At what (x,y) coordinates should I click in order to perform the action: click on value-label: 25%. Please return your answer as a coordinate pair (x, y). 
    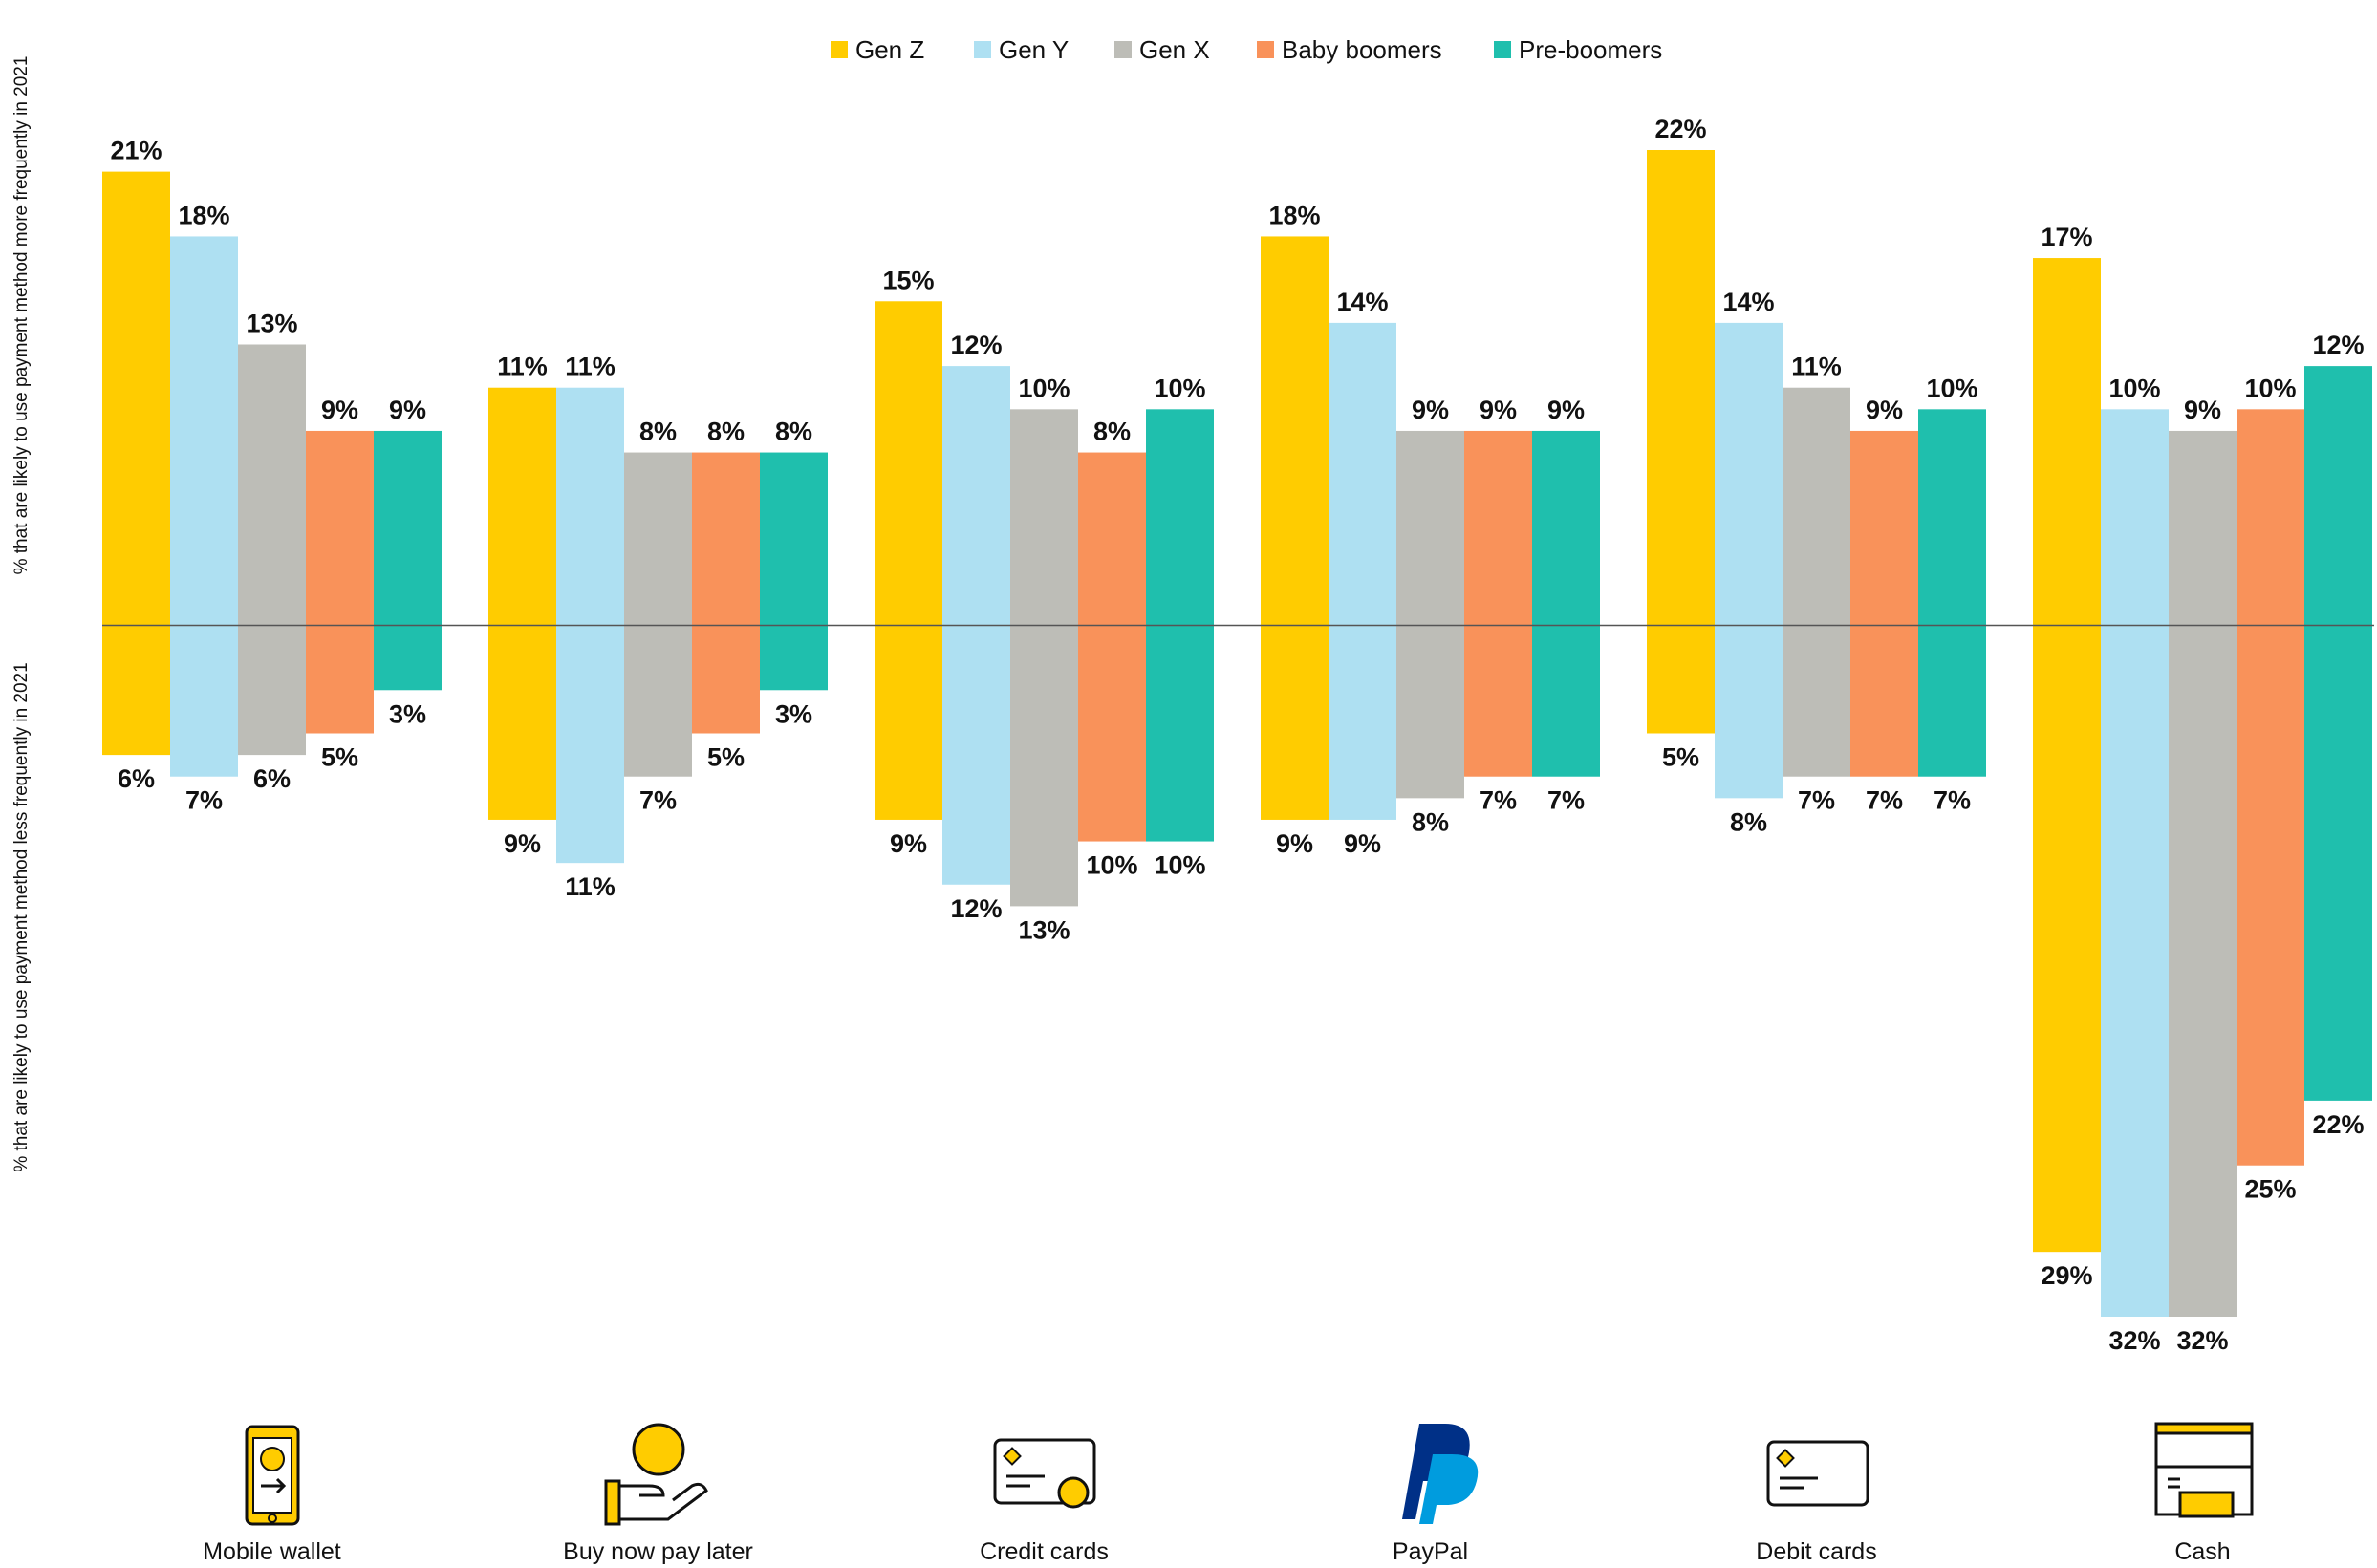
    Looking at the image, I should click on (2270, 1189).